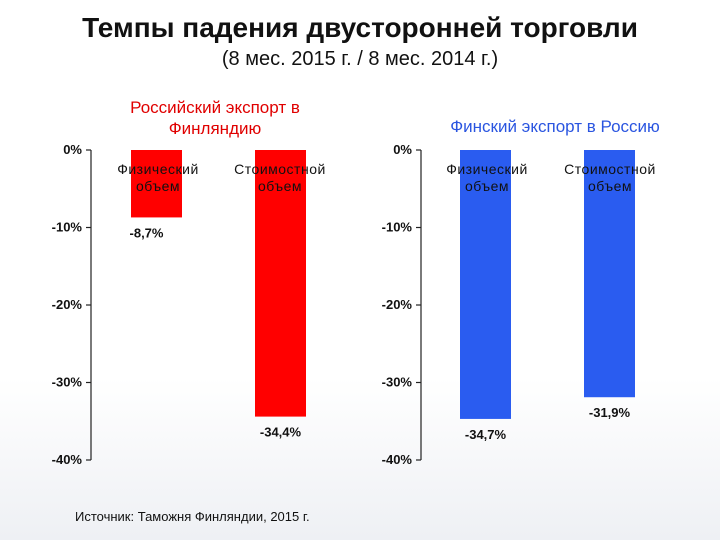  I want to click on chart2-tick-label: -40%, so click(397, 459).